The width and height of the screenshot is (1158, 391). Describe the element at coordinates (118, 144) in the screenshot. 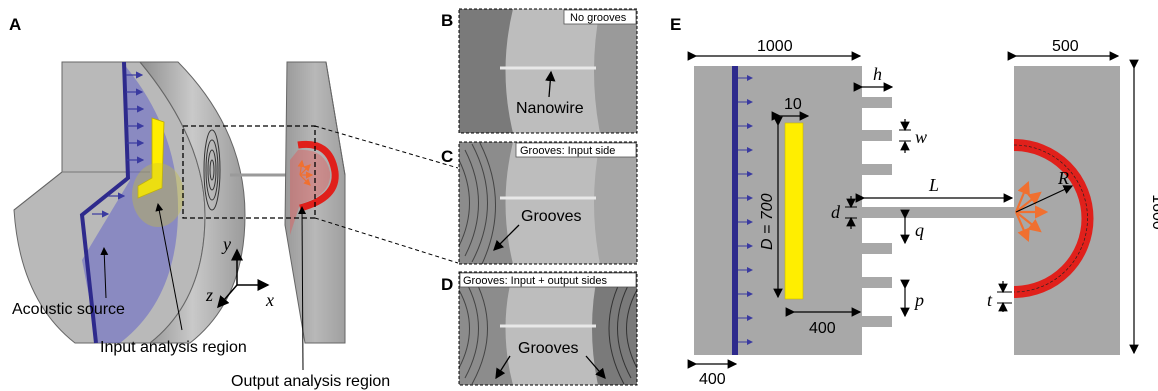

I see `source-arrows` at that location.